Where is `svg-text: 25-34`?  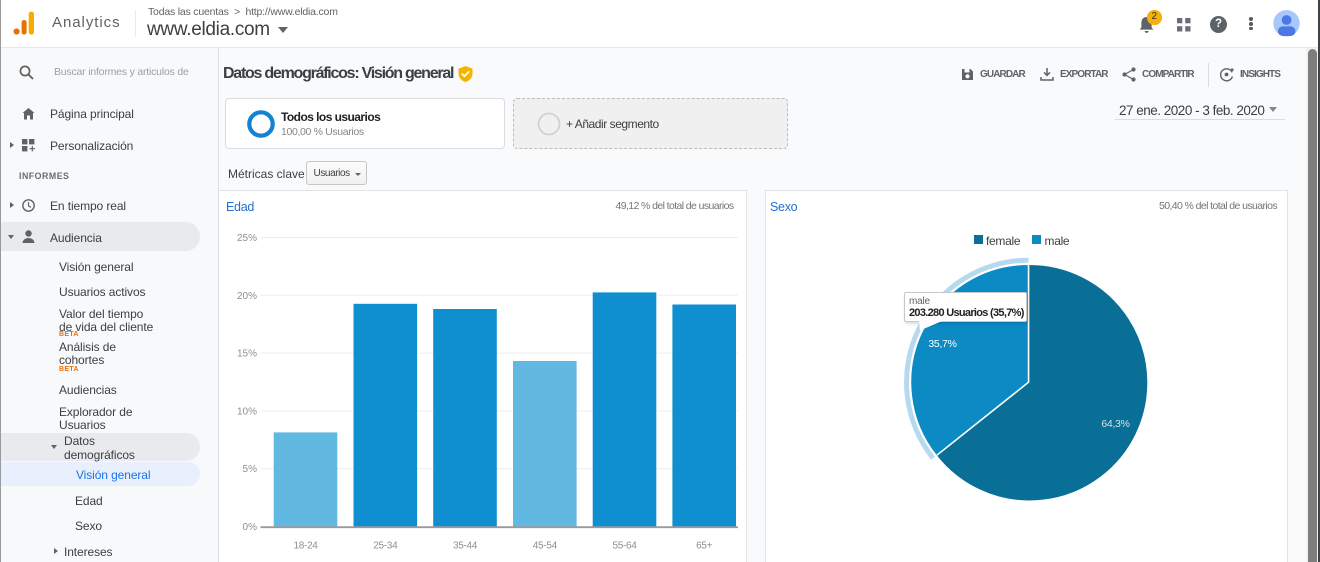 svg-text: 25-34 is located at coordinates (385, 546).